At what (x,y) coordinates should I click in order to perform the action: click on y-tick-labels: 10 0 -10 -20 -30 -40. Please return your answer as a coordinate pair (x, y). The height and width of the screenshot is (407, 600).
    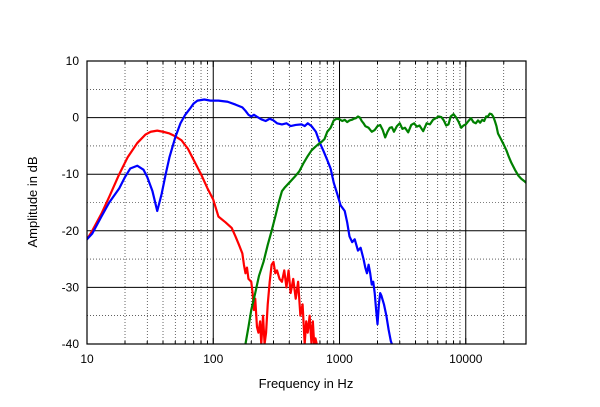
    Looking at the image, I should click on (71, 202).